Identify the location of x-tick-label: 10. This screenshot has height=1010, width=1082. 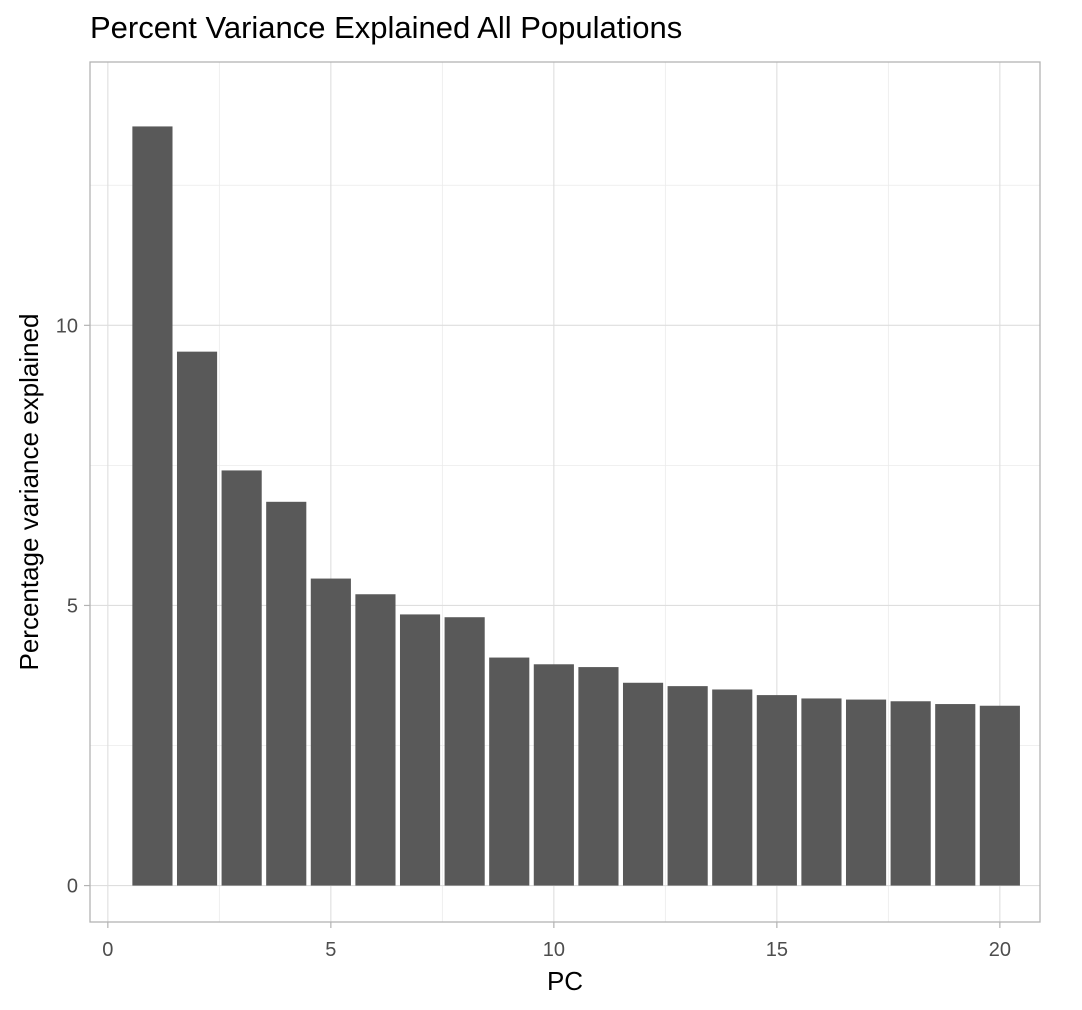
(554, 950).